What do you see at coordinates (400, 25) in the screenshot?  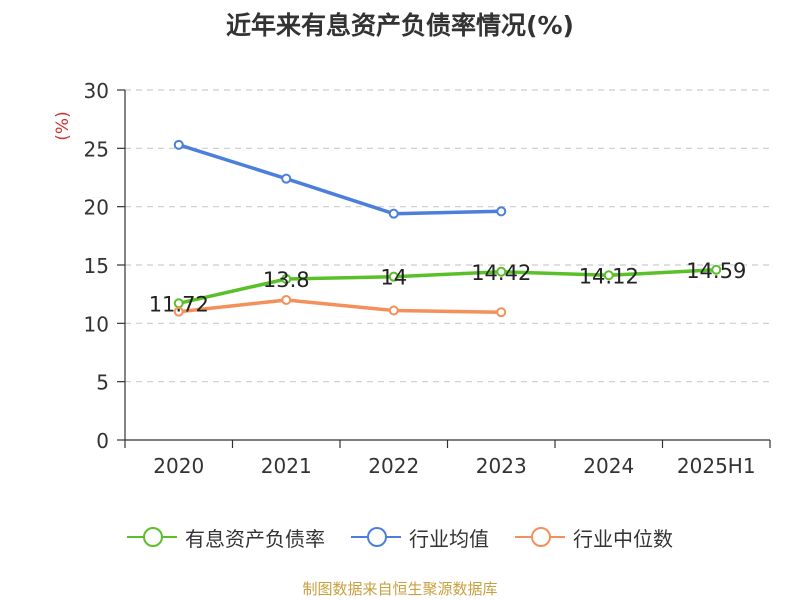 I see `chart-title: 近年来有息资产负债率情况(%)` at bounding box center [400, 25].